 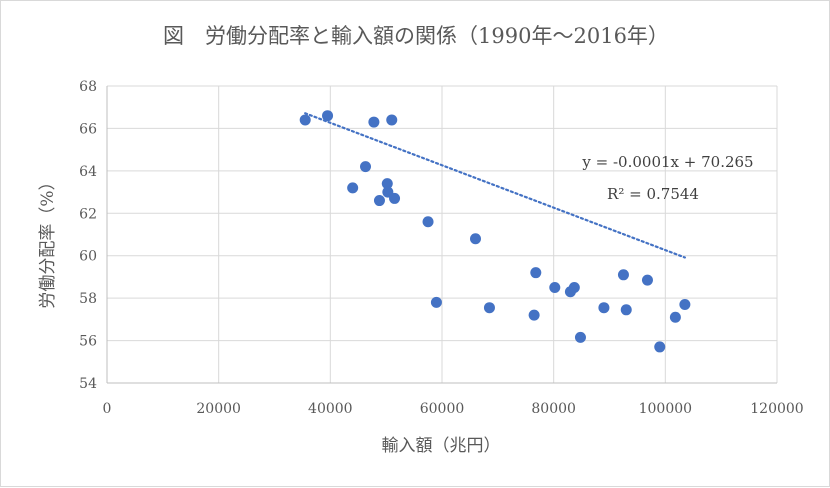 I want to click on trendline, so click(x=495, y=185).